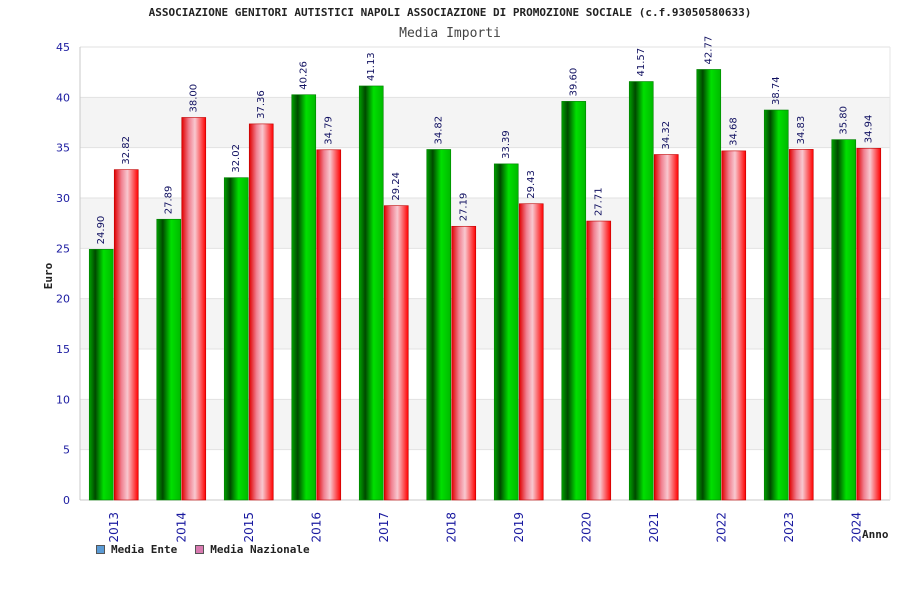  Describe the element at coordinates (48, 275) in the screenshot. I see `y-axis-label: Euro` at that location.